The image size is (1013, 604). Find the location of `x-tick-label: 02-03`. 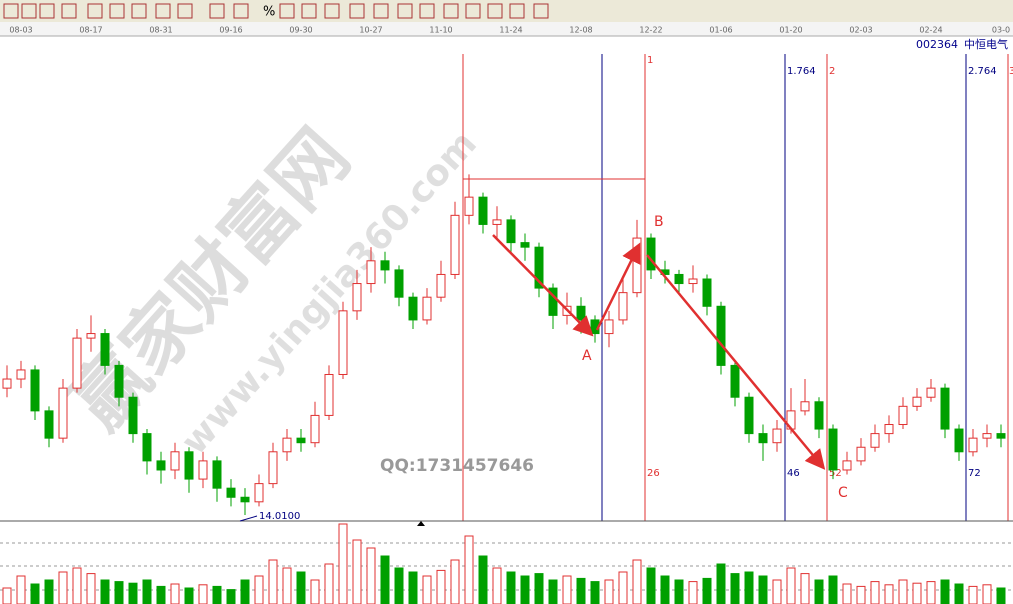

x-tick-label: 02-03 is located at coordinates (860, 30).